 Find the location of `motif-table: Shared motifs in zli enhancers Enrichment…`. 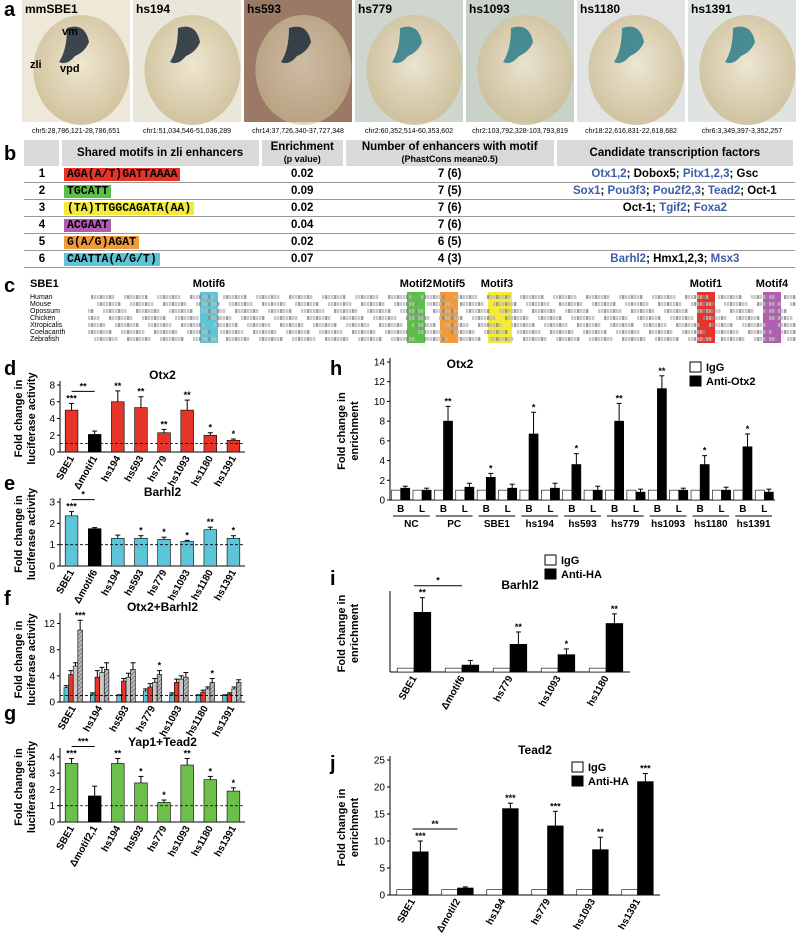

motif-table: Shared motifs in zli enhancers Enrichment… is located at coordinates (410, 204).